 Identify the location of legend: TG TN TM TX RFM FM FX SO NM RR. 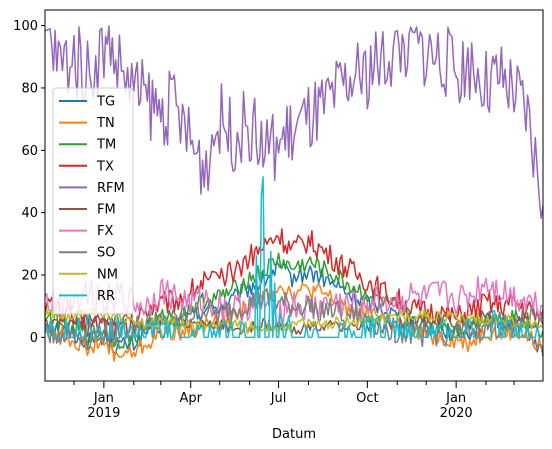
(93, 201).